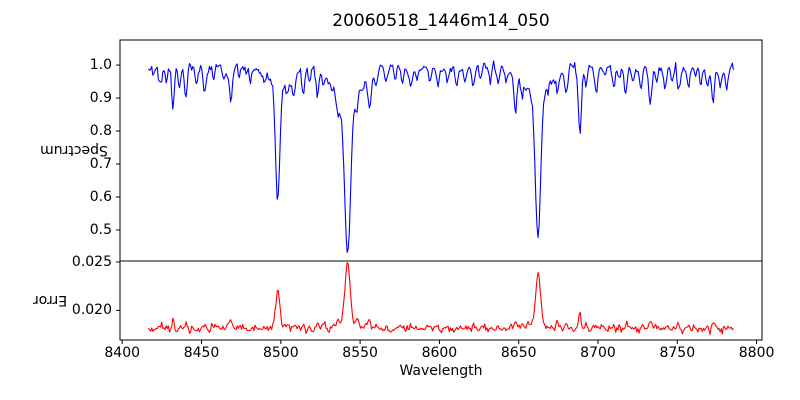  Describe the element at coordinates (100, 65) in the screenshot. I see `spectrum-y-tick-label: 1.0` at that location.